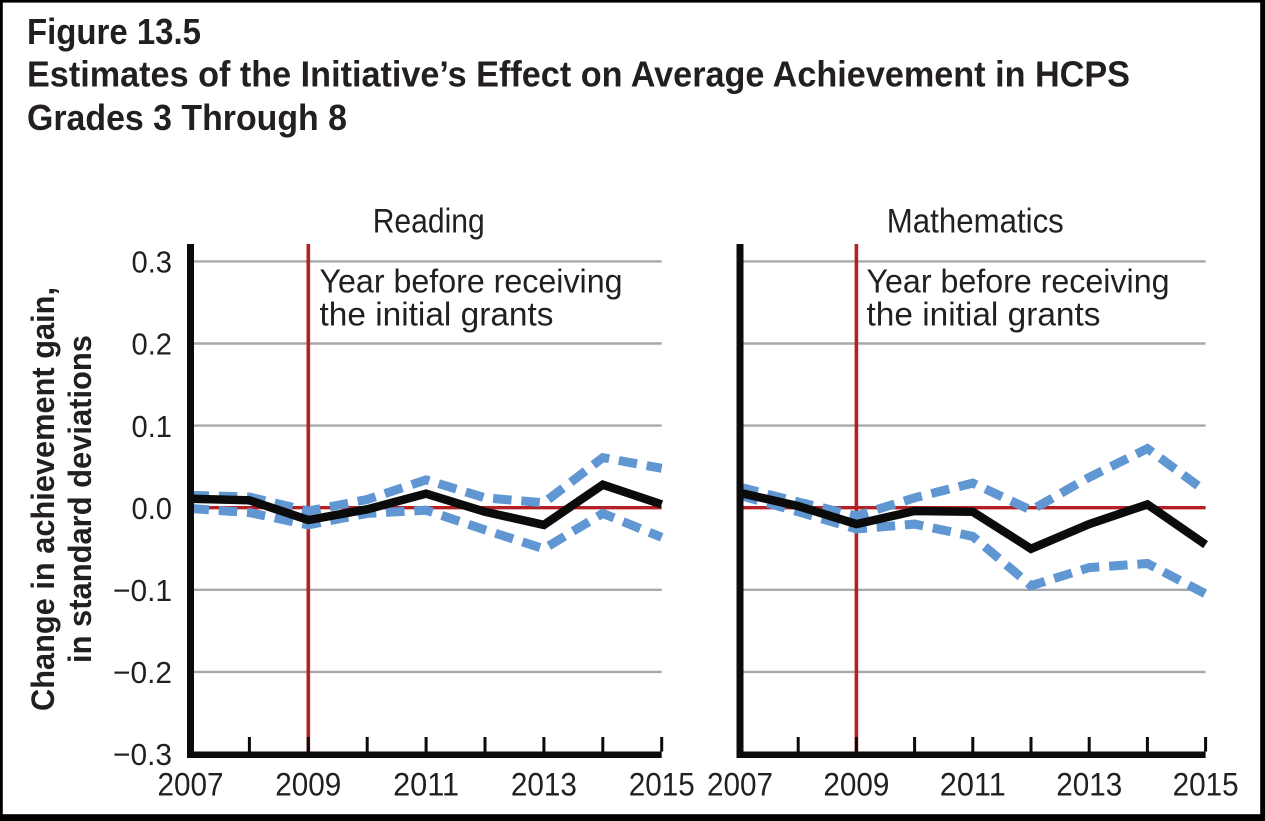 The image size is (1265, 821). What do you see at coordinates (80, 499) in the screenshot?
I see `svg-text: in standard deviations` at bounding box center [80, 499].